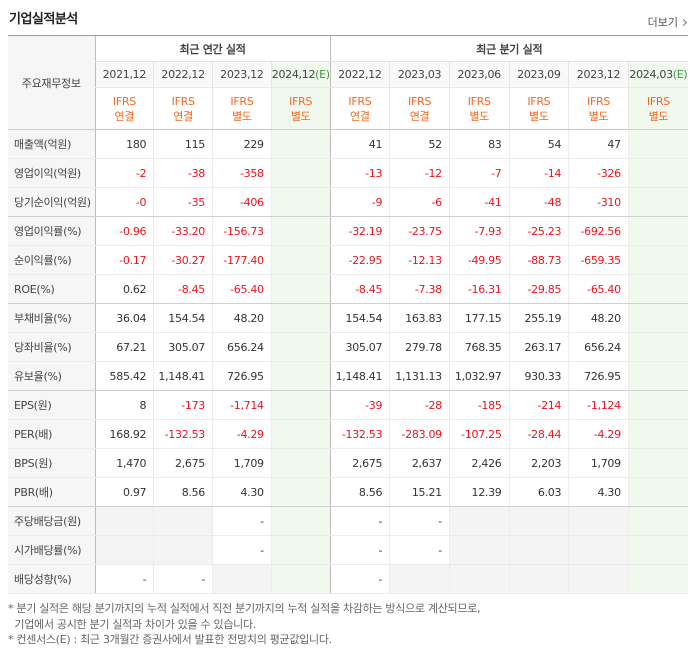 The height and width of the screenshot is (648, 694). I want to click on column-standard: IFRS 별도, so click(657, 108).